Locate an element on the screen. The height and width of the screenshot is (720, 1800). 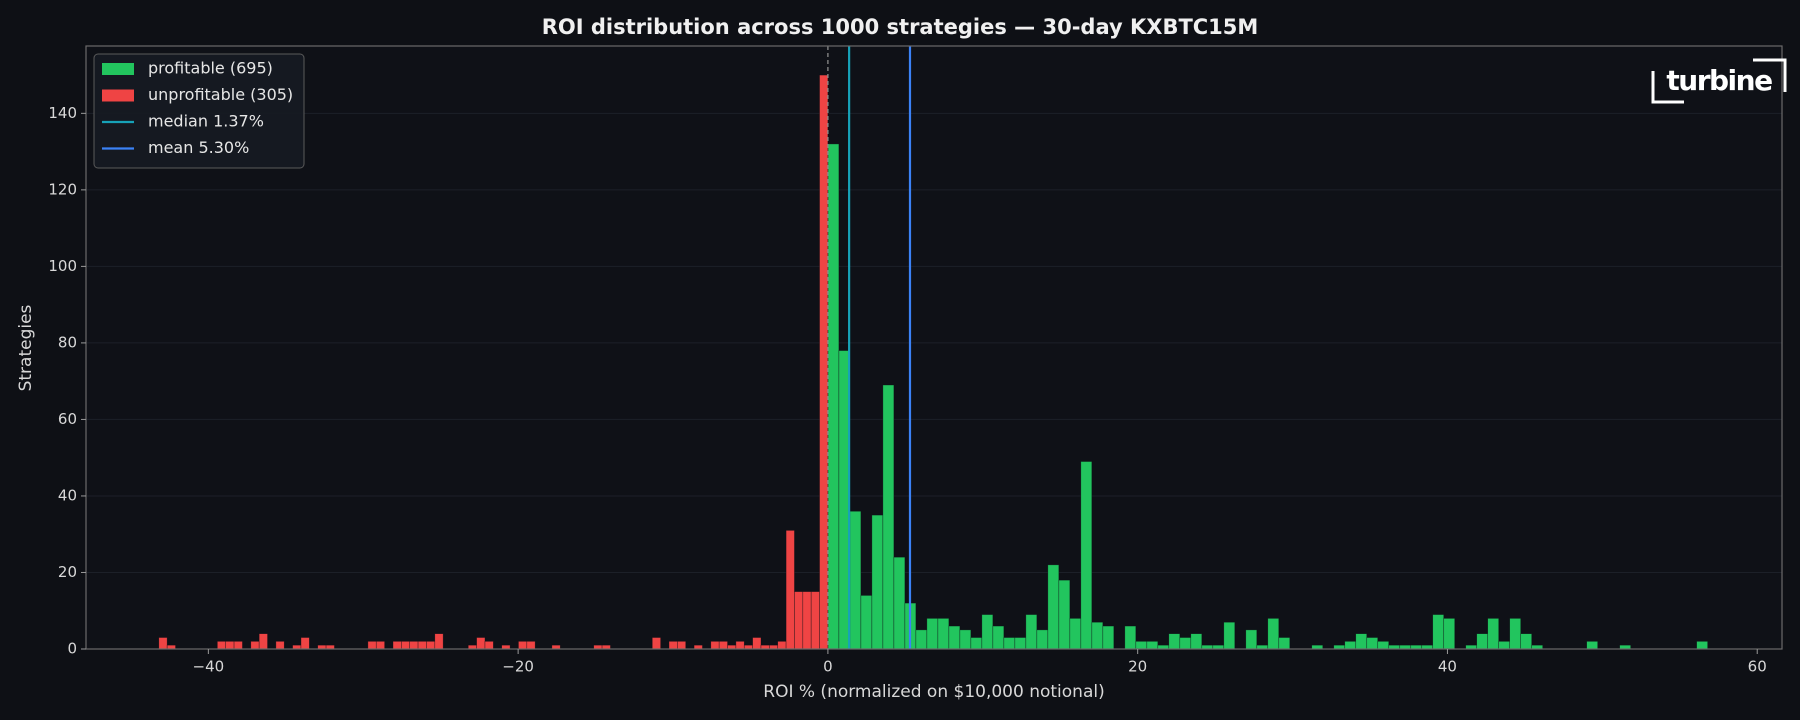
x-tick-label: 20 is located at coordinates (1137, 667).